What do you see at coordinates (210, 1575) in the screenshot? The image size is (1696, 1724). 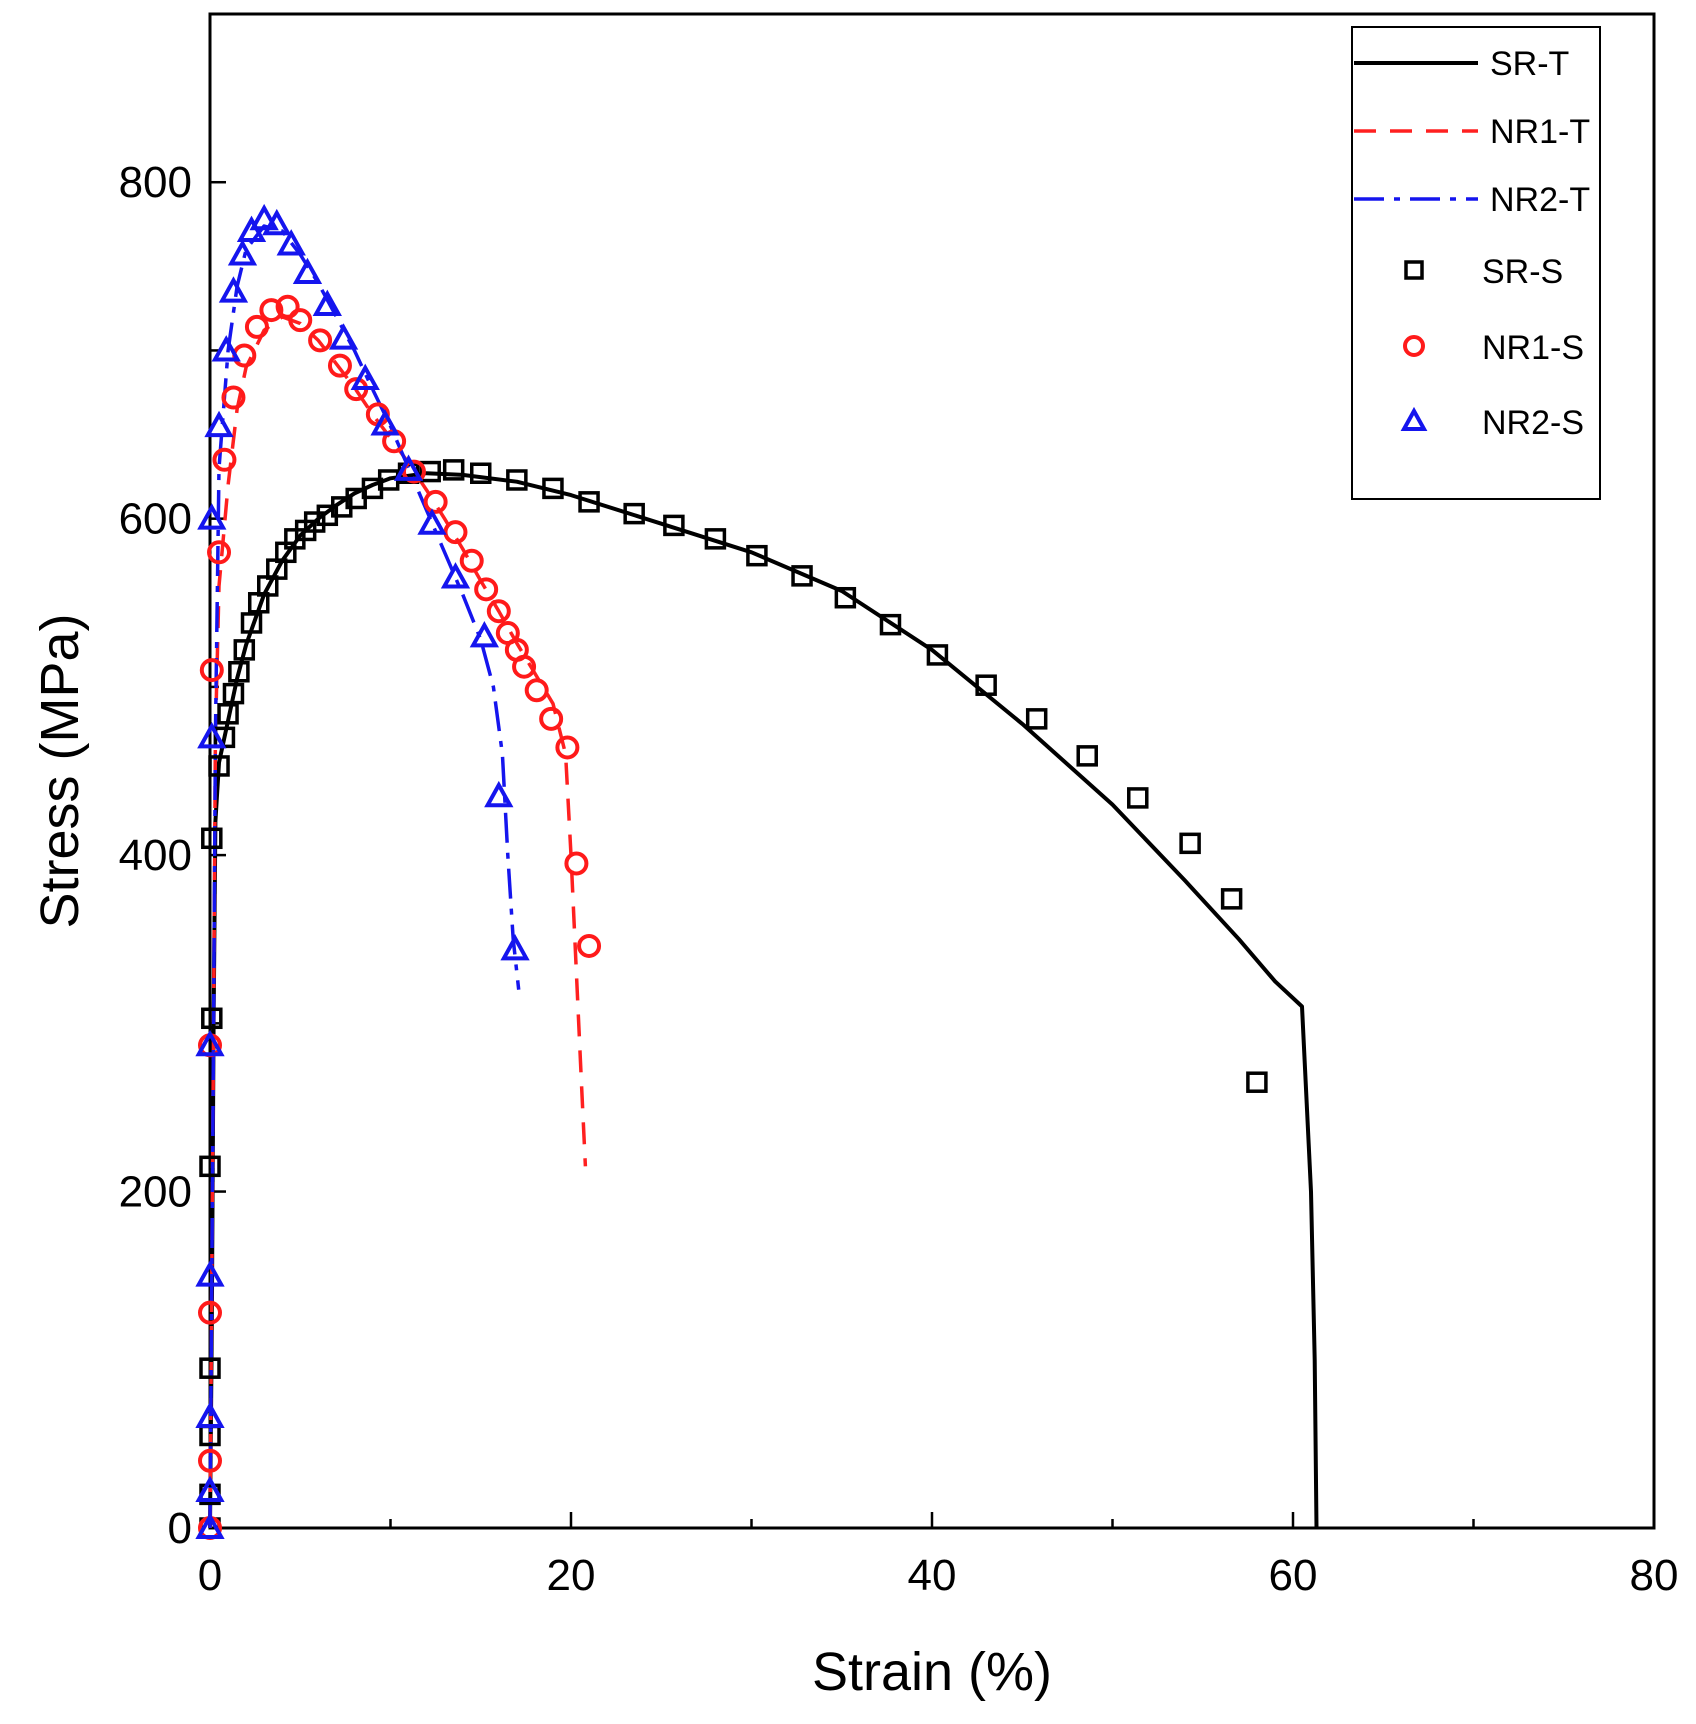 I see `x-tick-label: 0` at bounding box center [210, 1575].